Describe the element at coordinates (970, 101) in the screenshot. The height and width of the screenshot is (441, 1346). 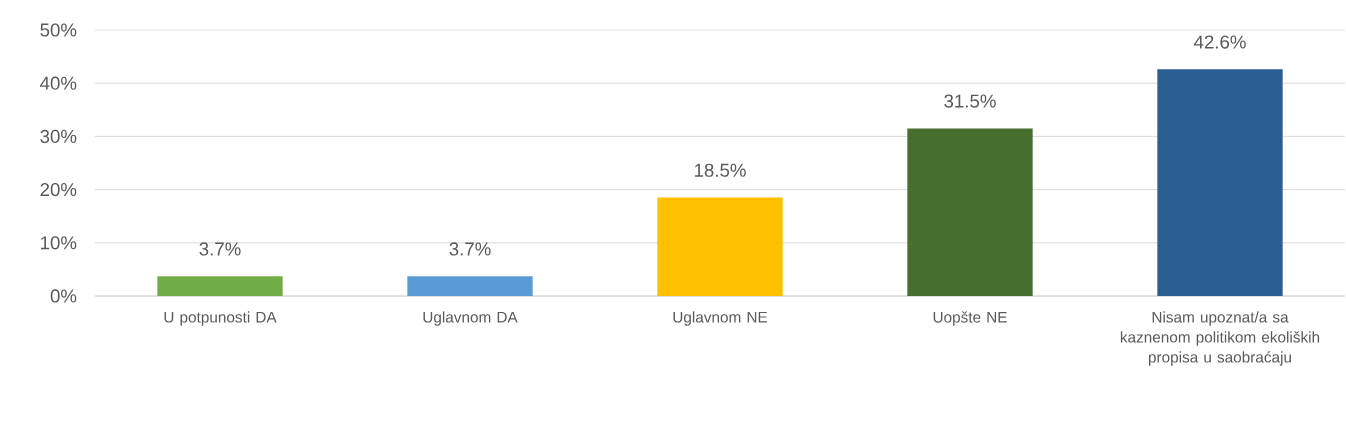
I see `data-label: 31.5%` at that location.